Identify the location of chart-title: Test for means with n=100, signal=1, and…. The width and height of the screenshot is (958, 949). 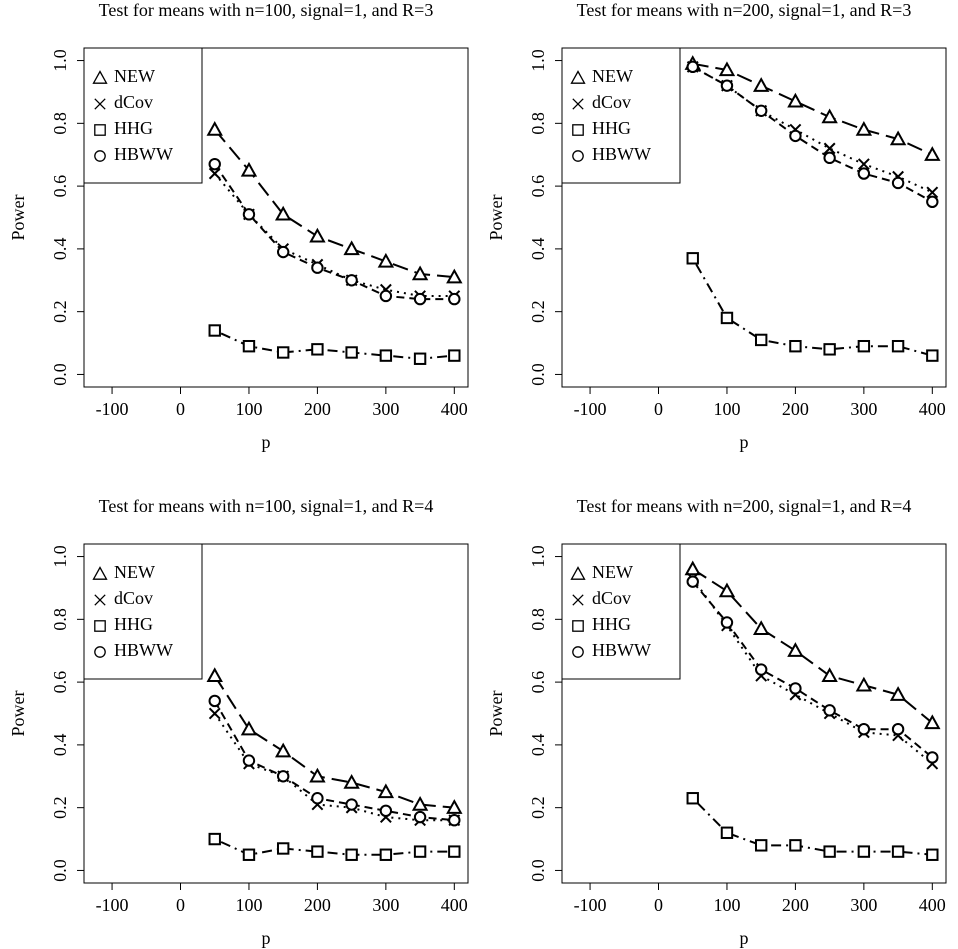
(266, 506).